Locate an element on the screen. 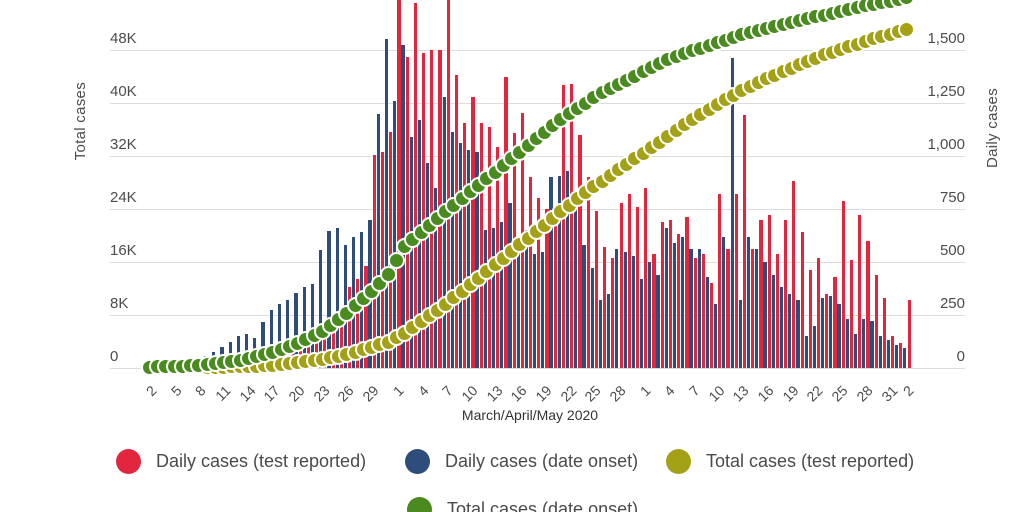 The height and width of the screenshot is (512, 1024). legend-label: Daily cases (test reported) is located at coordinates (261, 461).